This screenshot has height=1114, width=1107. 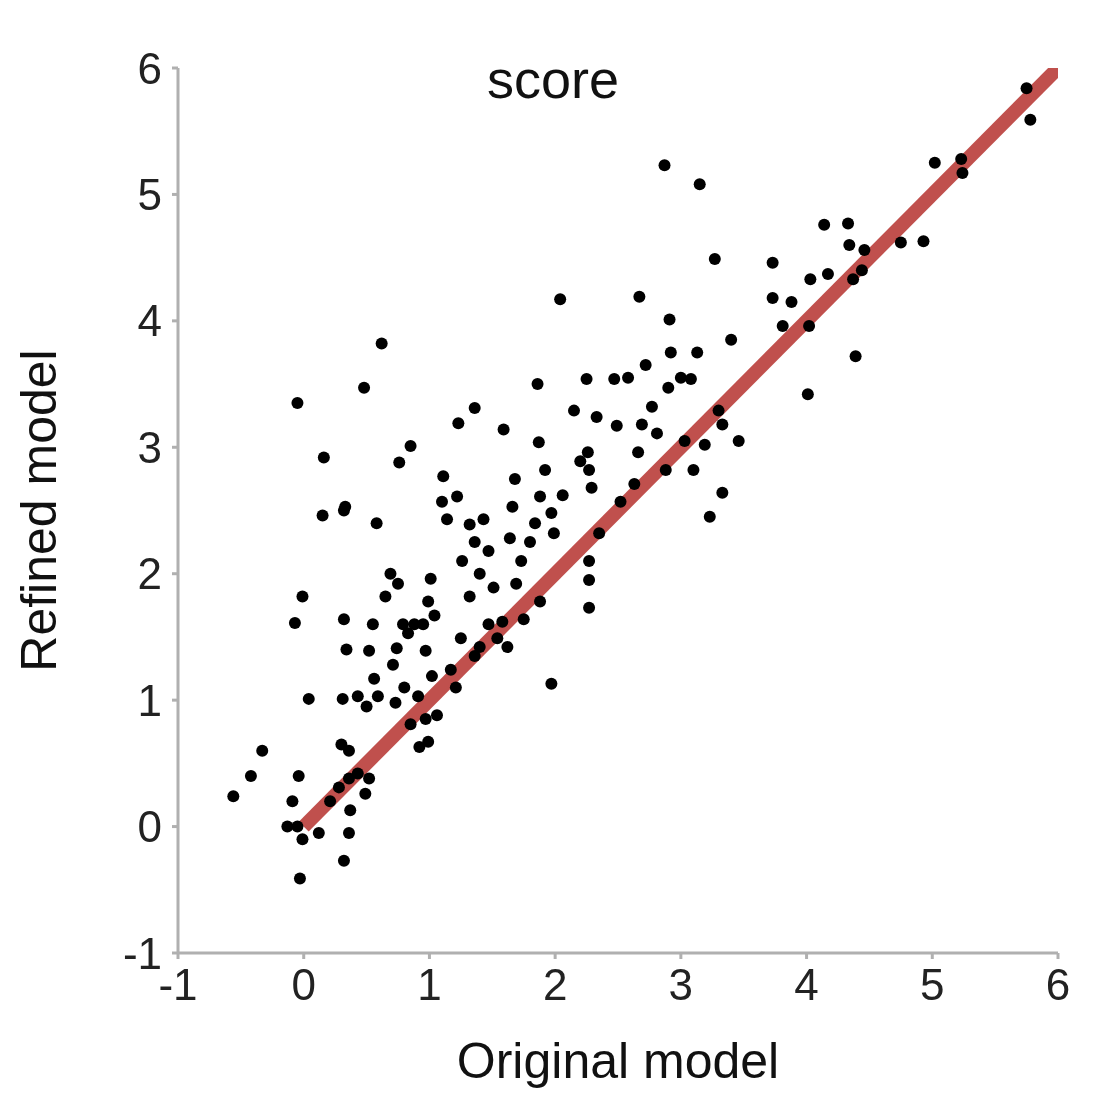 I want to click on chart-title: score, so click(x=553, y=79).